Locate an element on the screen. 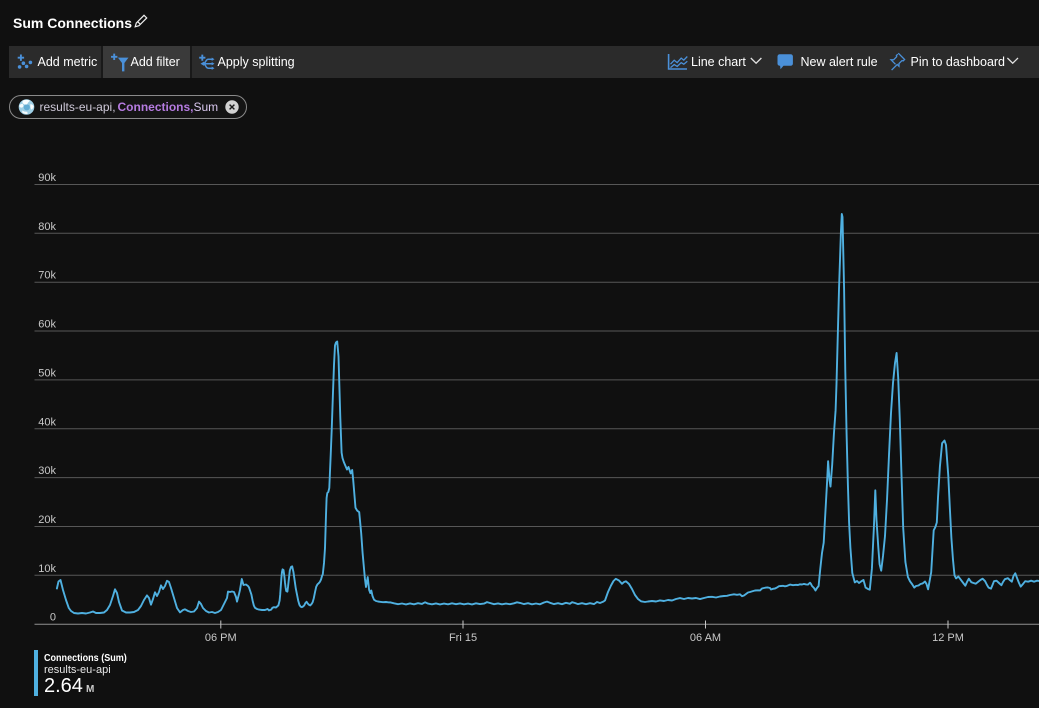  svg-text: 30k is located at coordinates (47, 471).